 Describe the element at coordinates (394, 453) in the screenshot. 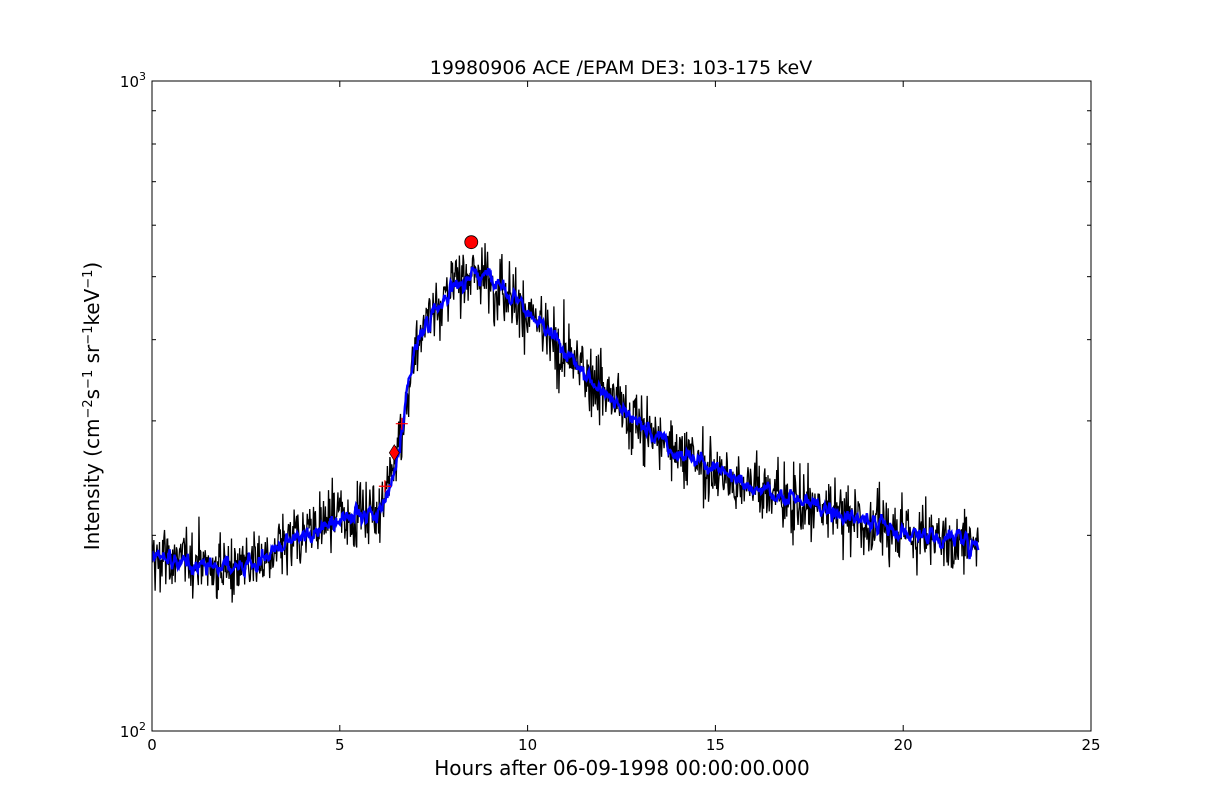

I see `onset-marker` at that location.